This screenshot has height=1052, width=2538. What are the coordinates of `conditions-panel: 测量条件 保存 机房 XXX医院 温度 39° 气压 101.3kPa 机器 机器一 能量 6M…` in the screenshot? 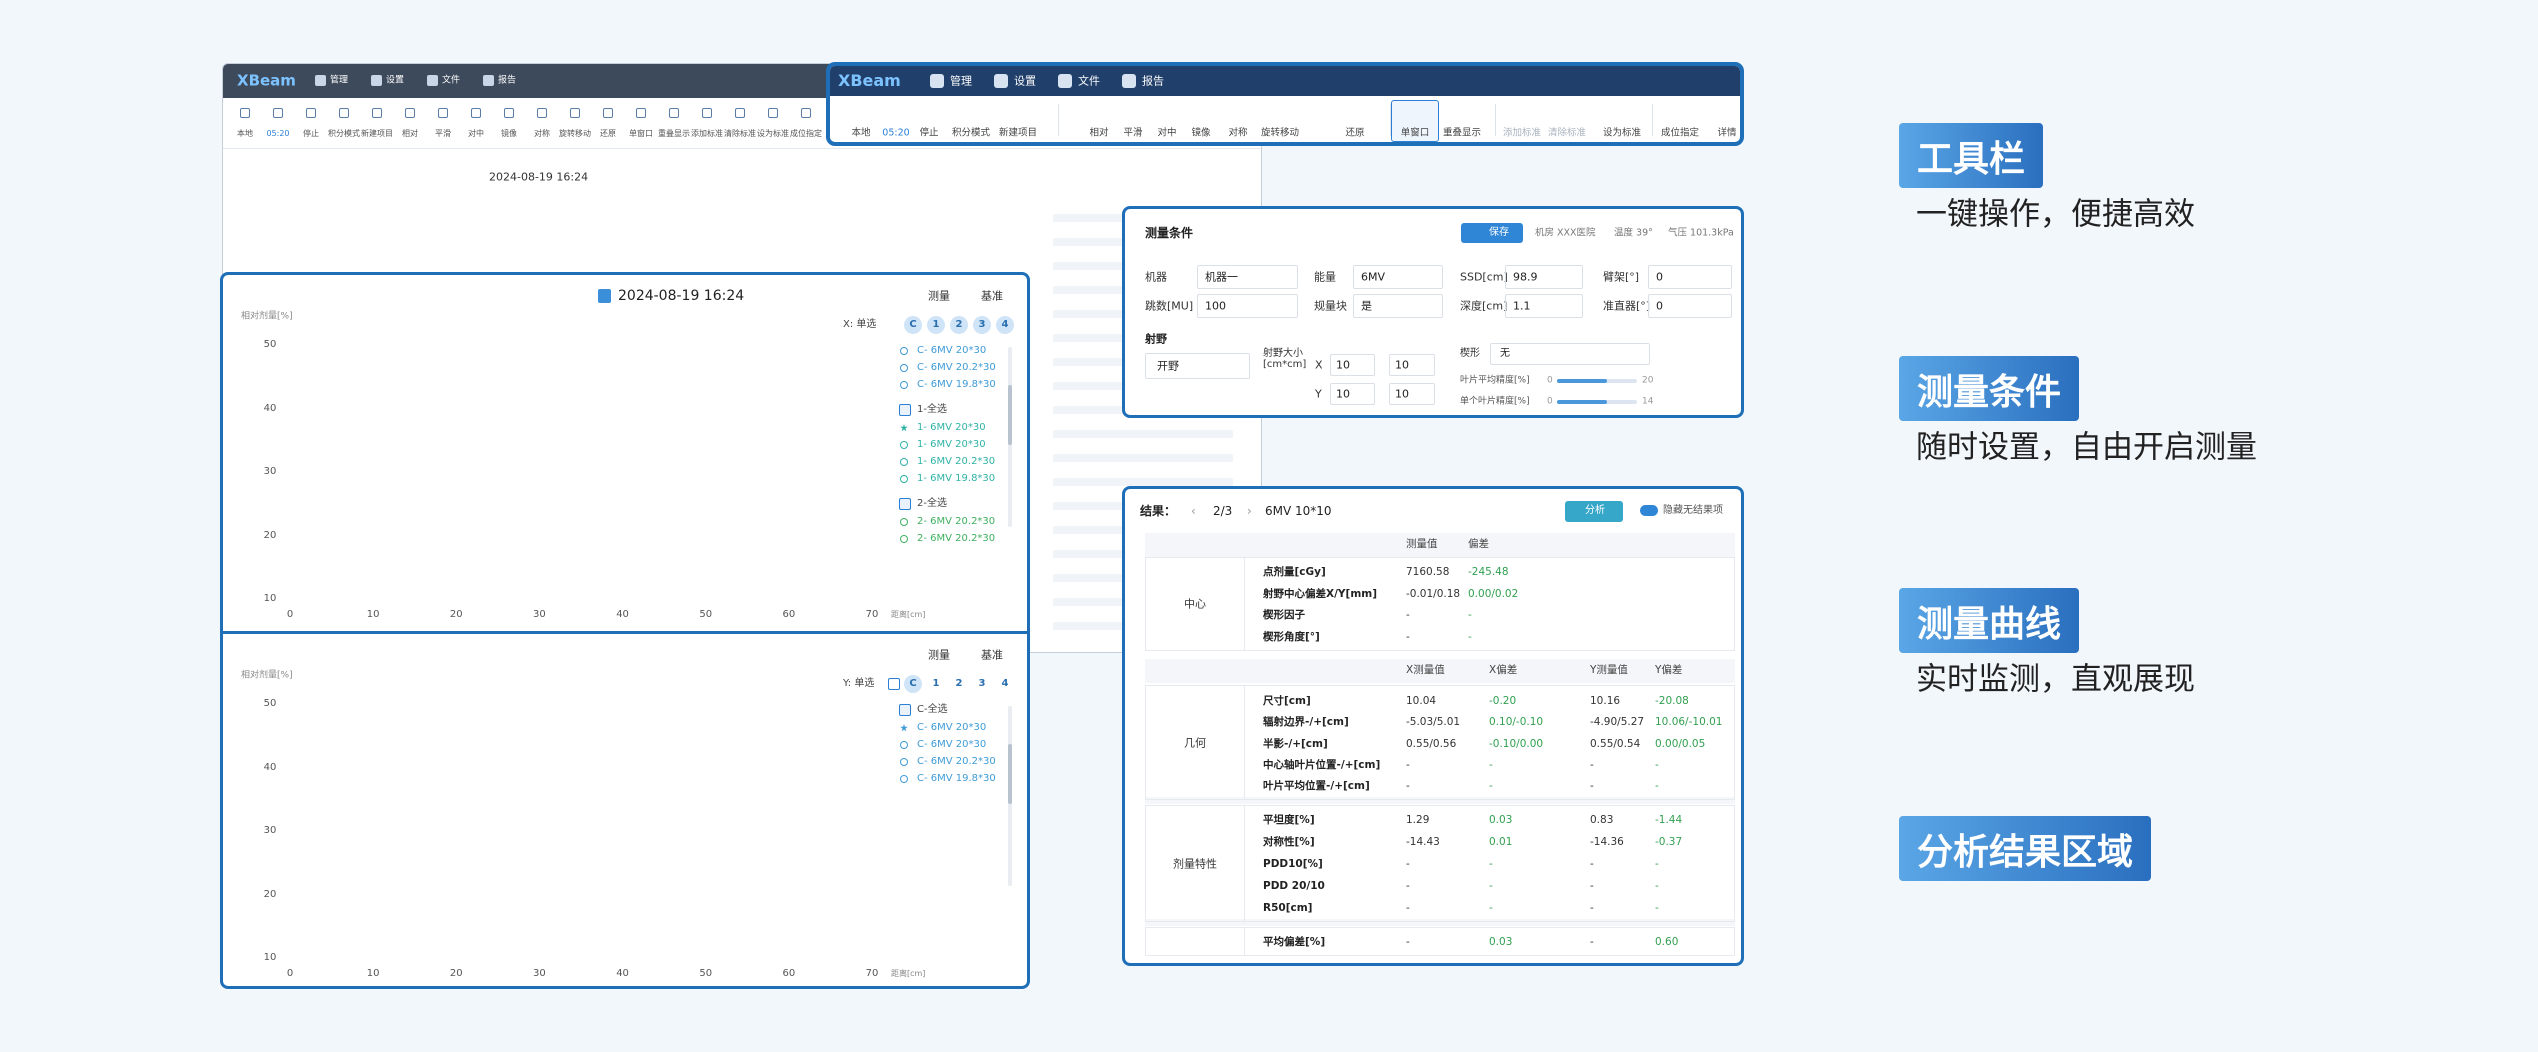 It's located at (1433, 312).